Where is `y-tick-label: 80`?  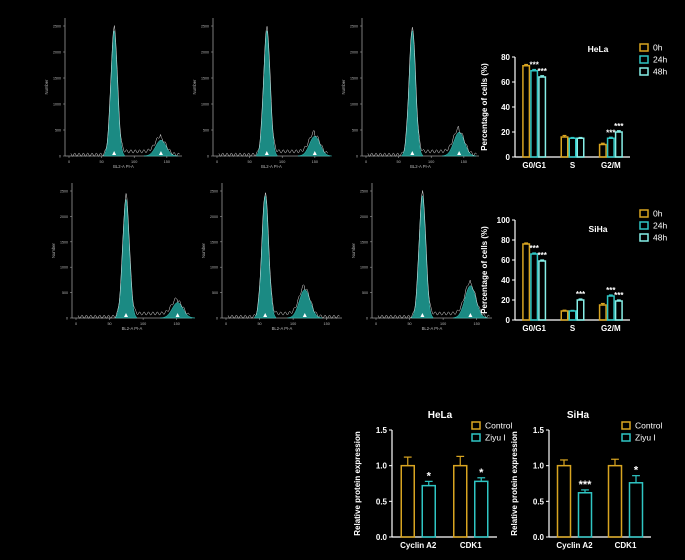
y-tick-label: 80 is located at coordinates (505, 240).